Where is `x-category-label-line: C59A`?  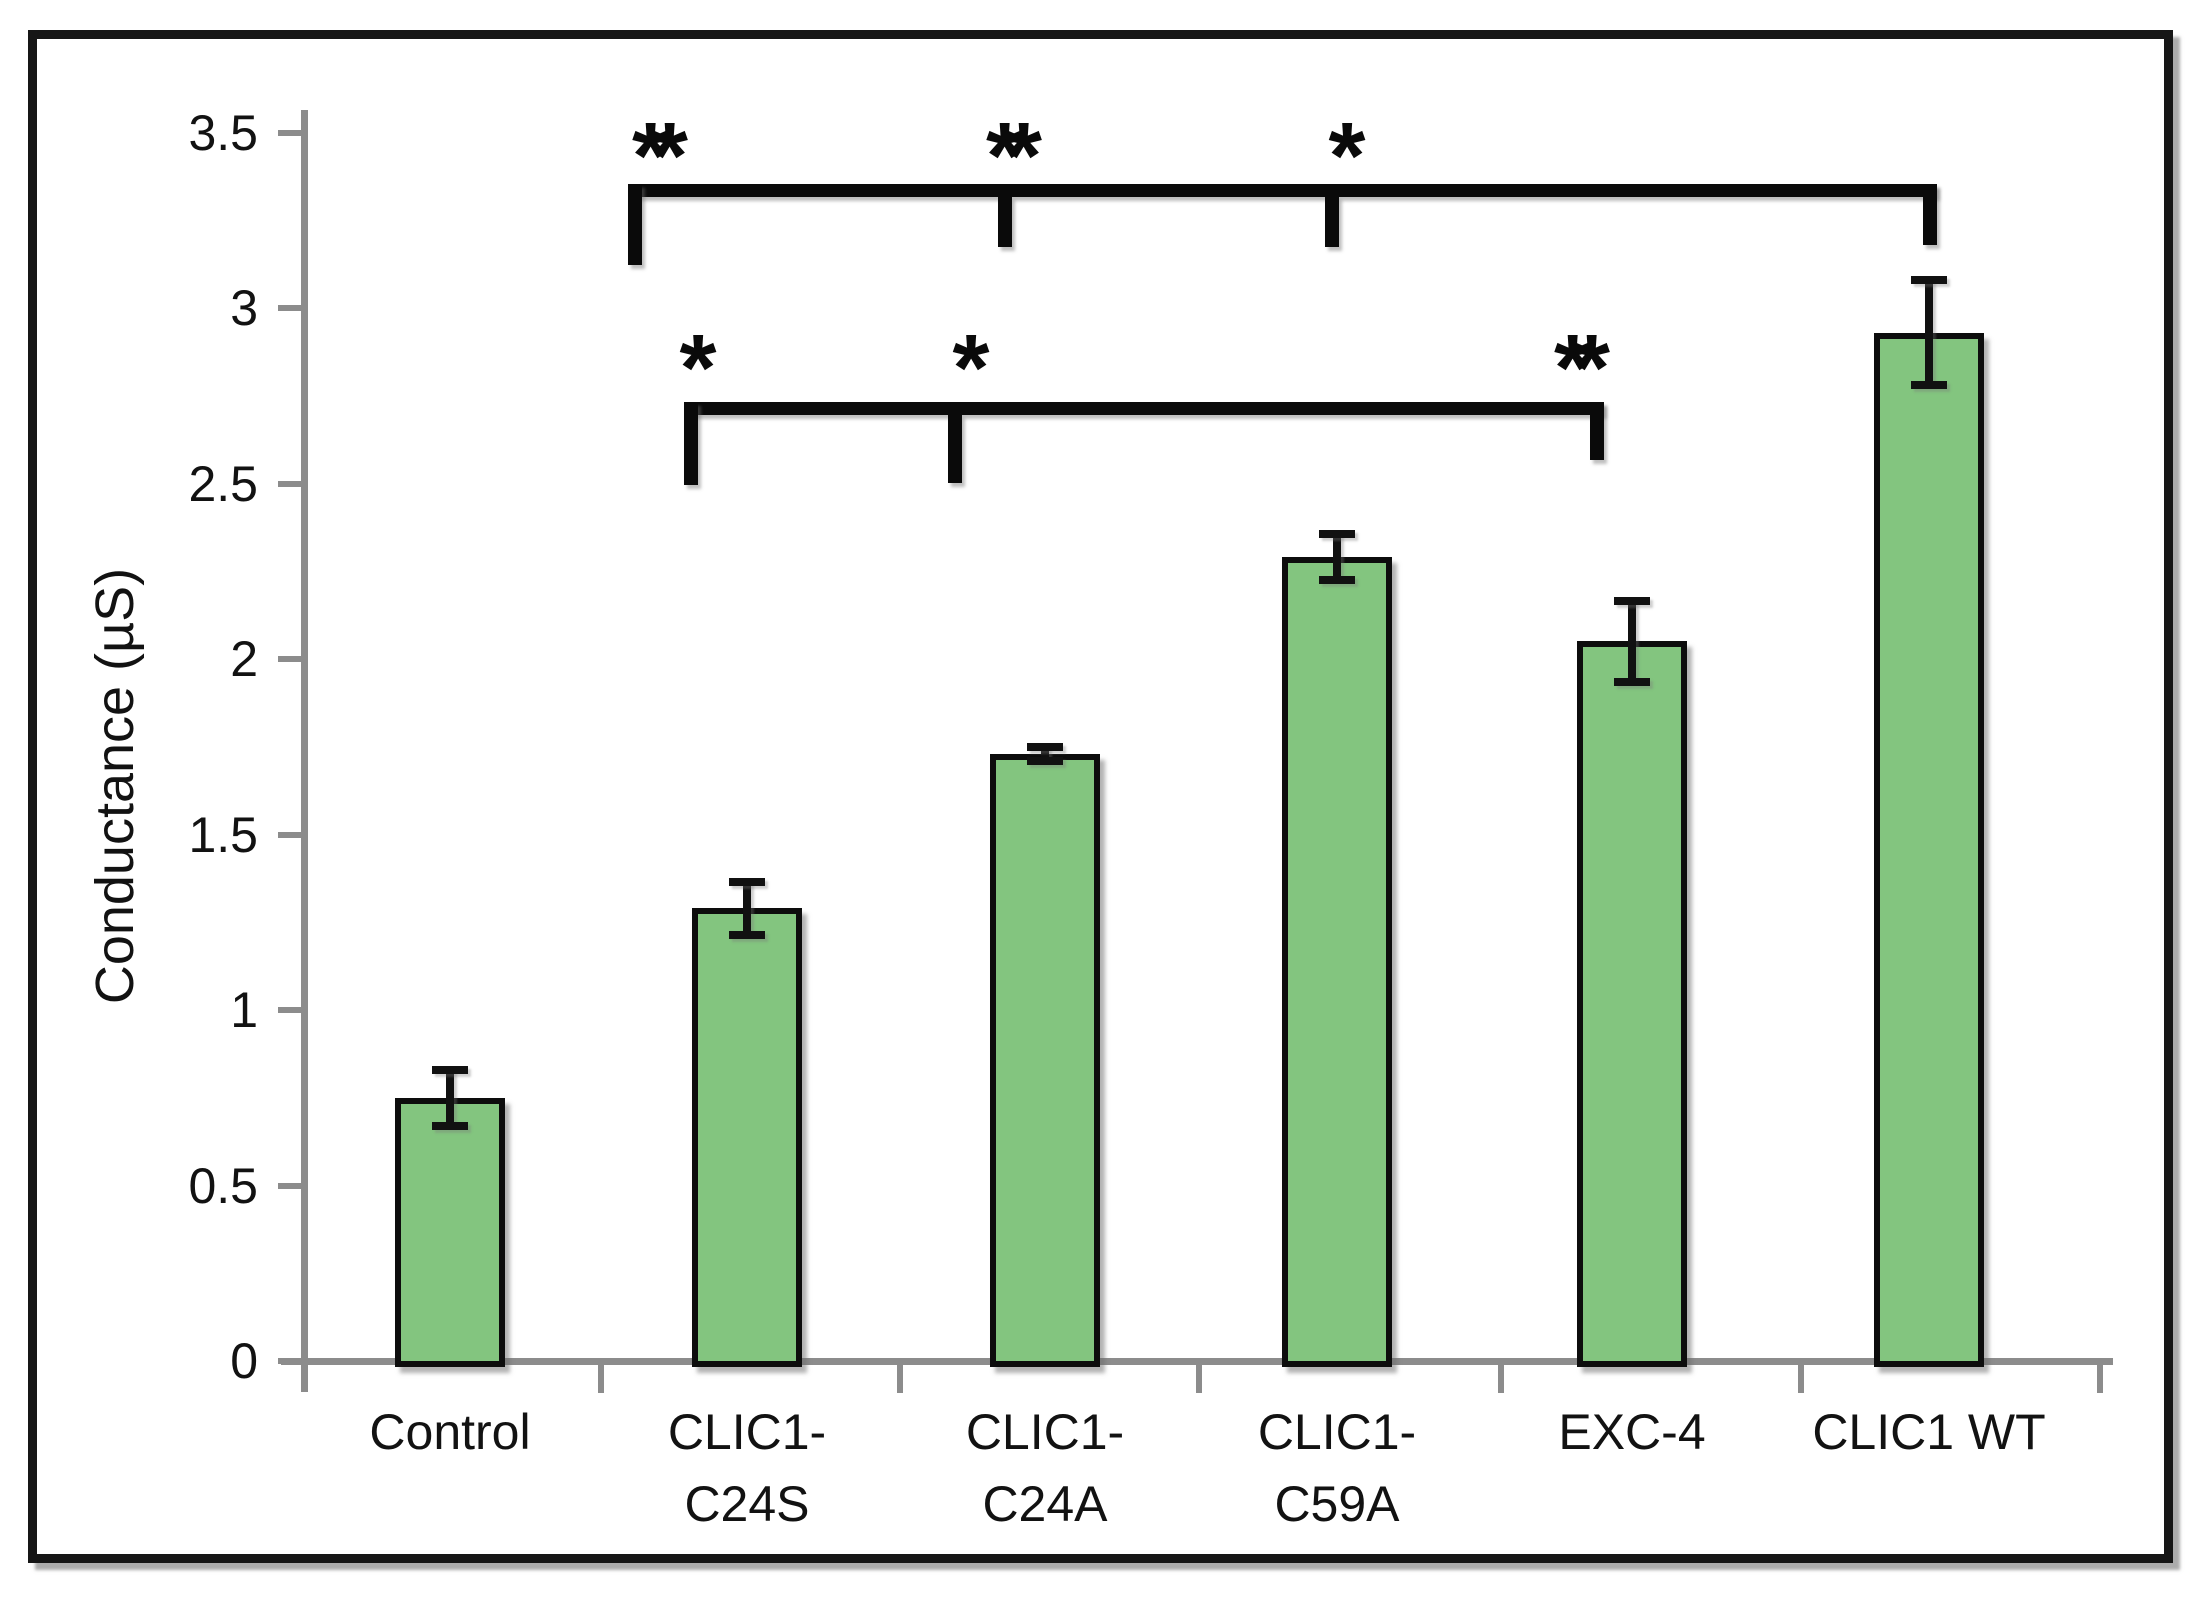
x-category-label-line: C59A is located at coordinates (1337, 1504).